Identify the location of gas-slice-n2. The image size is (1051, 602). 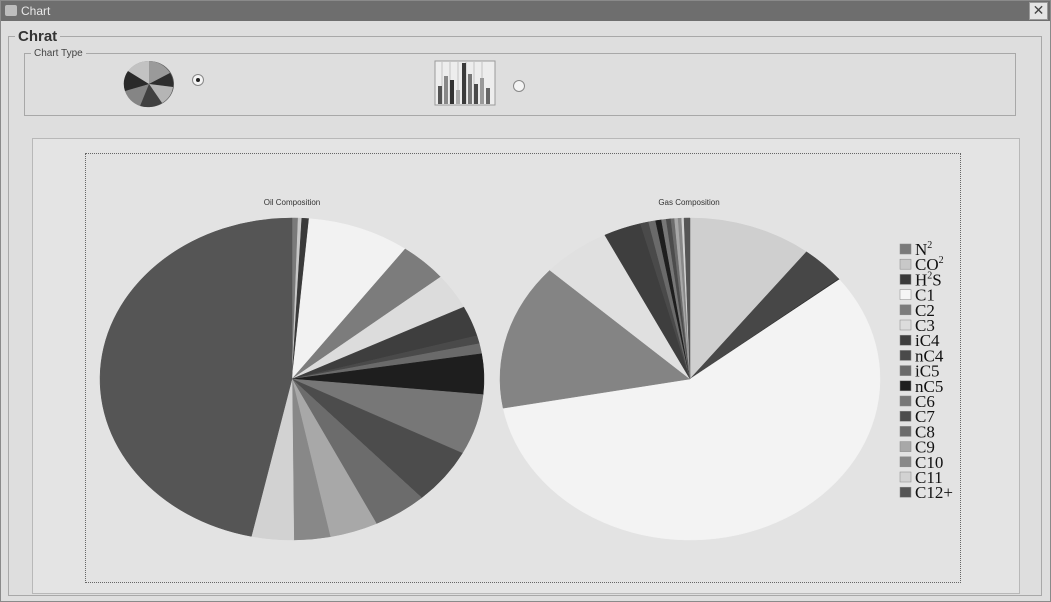
(748, 298).